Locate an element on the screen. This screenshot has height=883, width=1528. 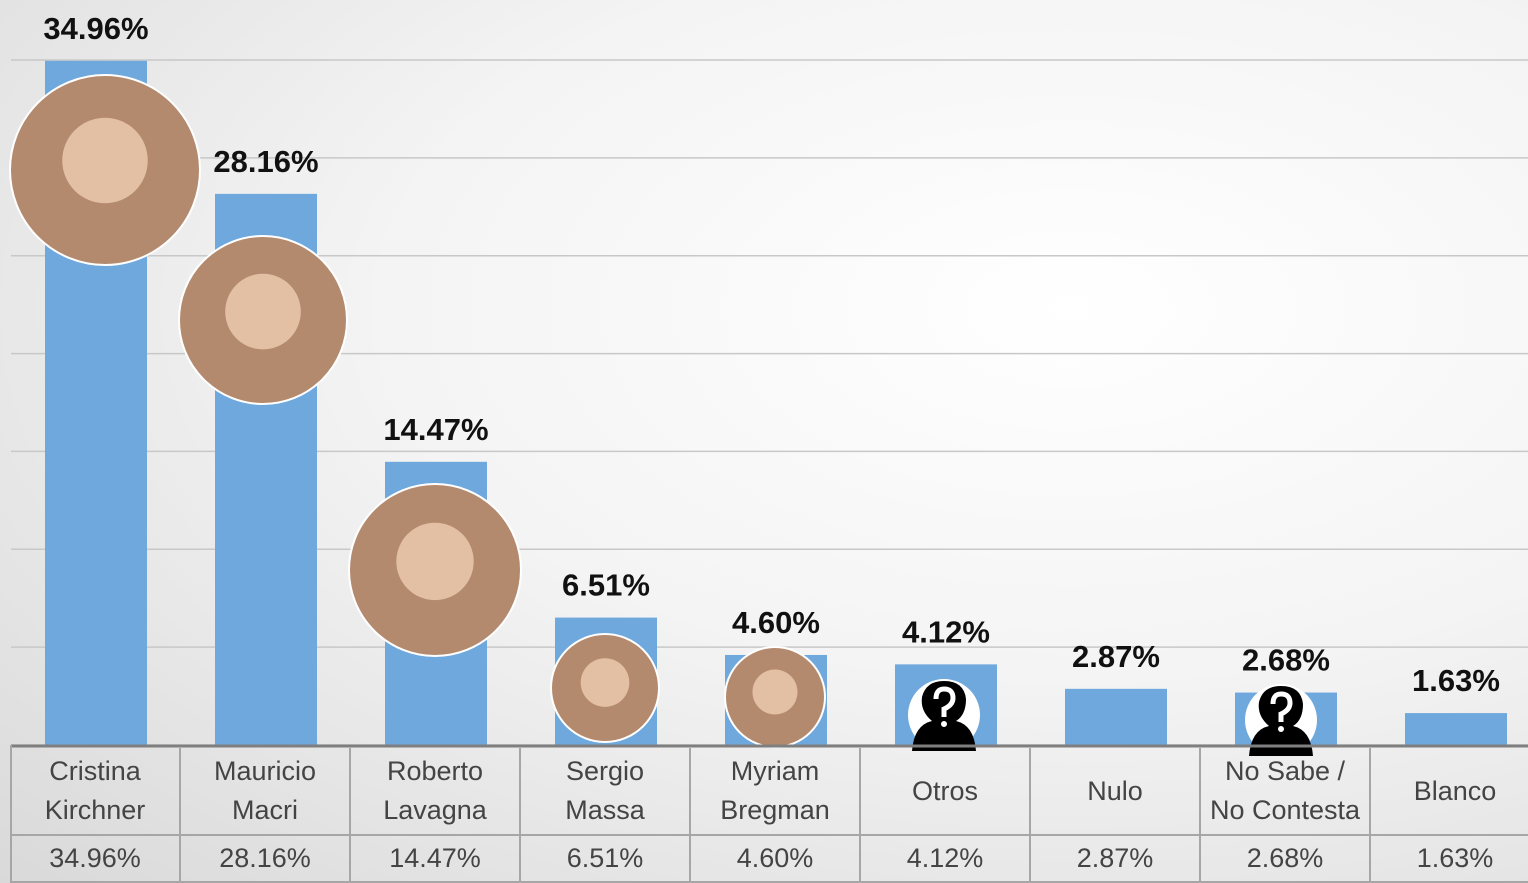
table-value: 1.63% is located at coordinates (1449, 859).